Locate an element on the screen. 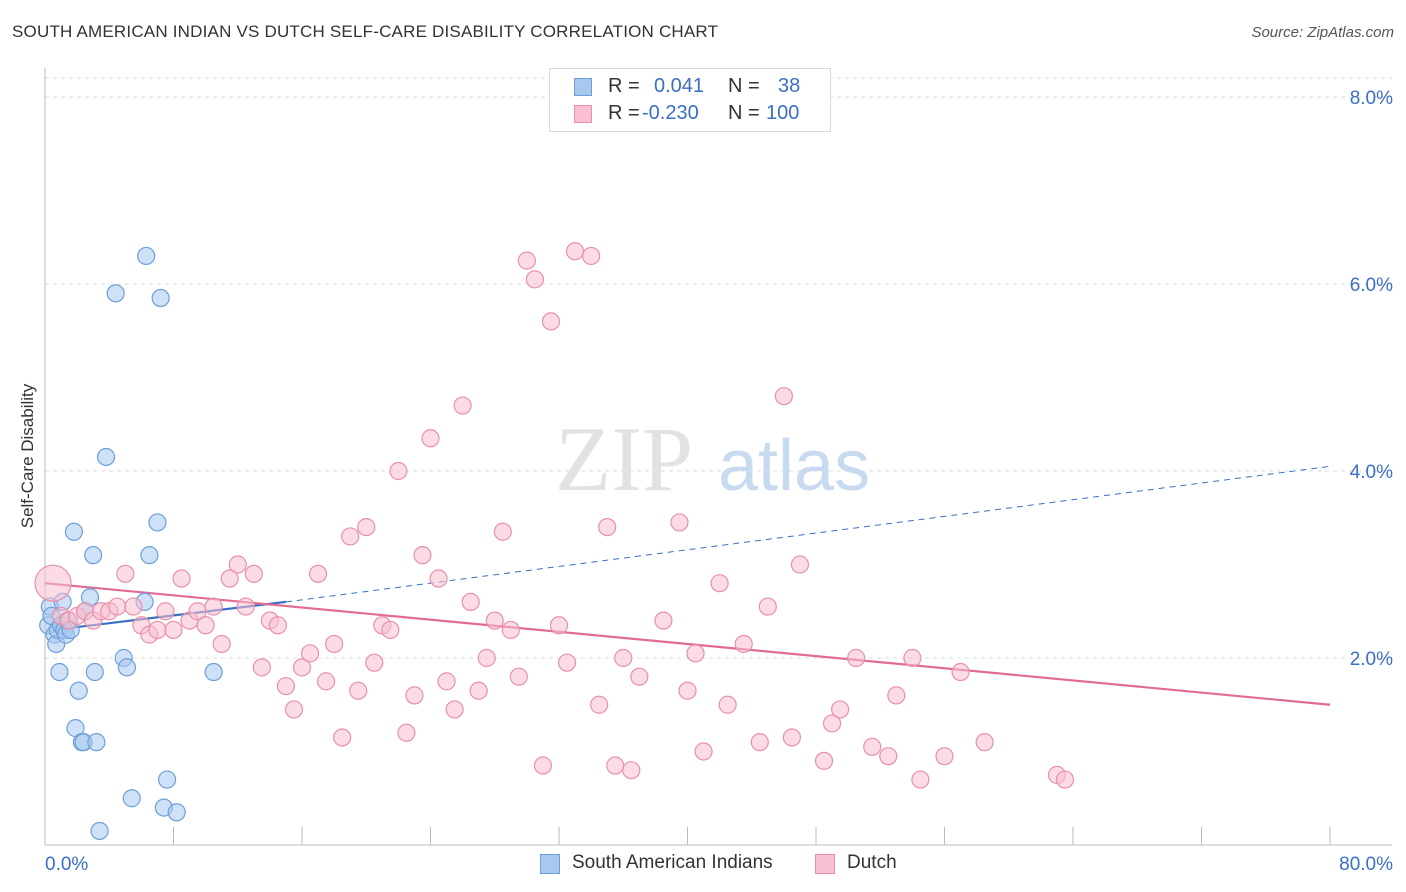  y-tick-label: 2.0% is located at coordinates (1371, 659).